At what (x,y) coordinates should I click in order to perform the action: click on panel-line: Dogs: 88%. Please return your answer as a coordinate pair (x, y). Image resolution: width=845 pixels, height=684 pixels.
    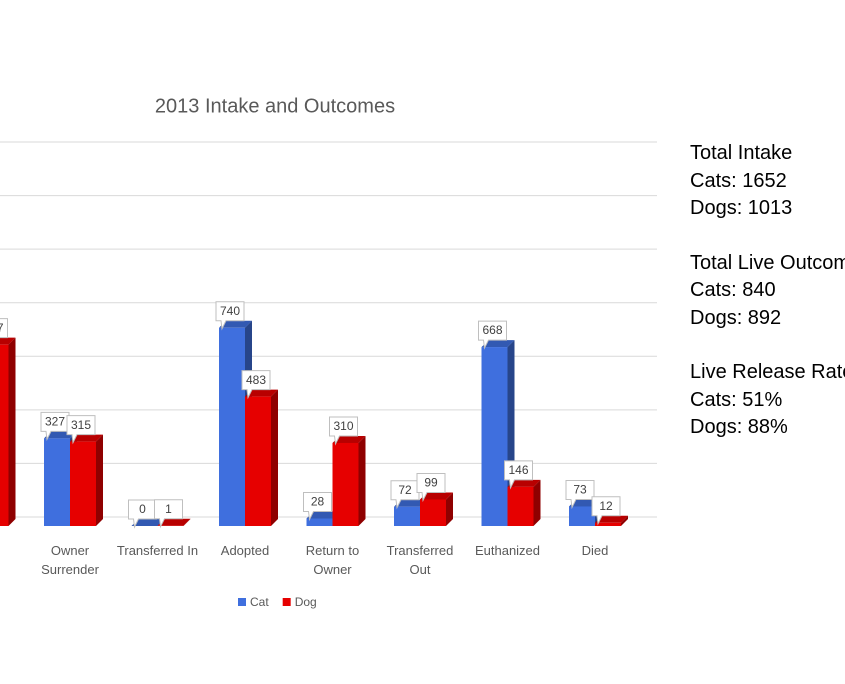
    Looking at the image, I should click on (739, 427).